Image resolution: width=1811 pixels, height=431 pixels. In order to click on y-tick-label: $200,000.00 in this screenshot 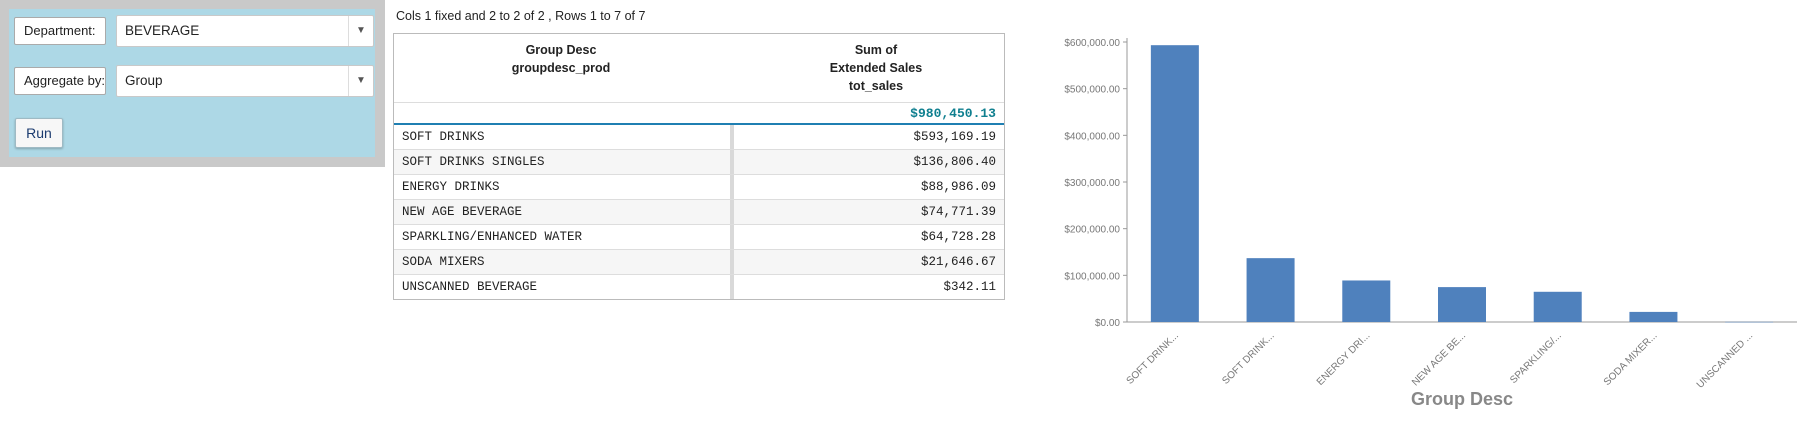, I will do `click(1092, 230)`.